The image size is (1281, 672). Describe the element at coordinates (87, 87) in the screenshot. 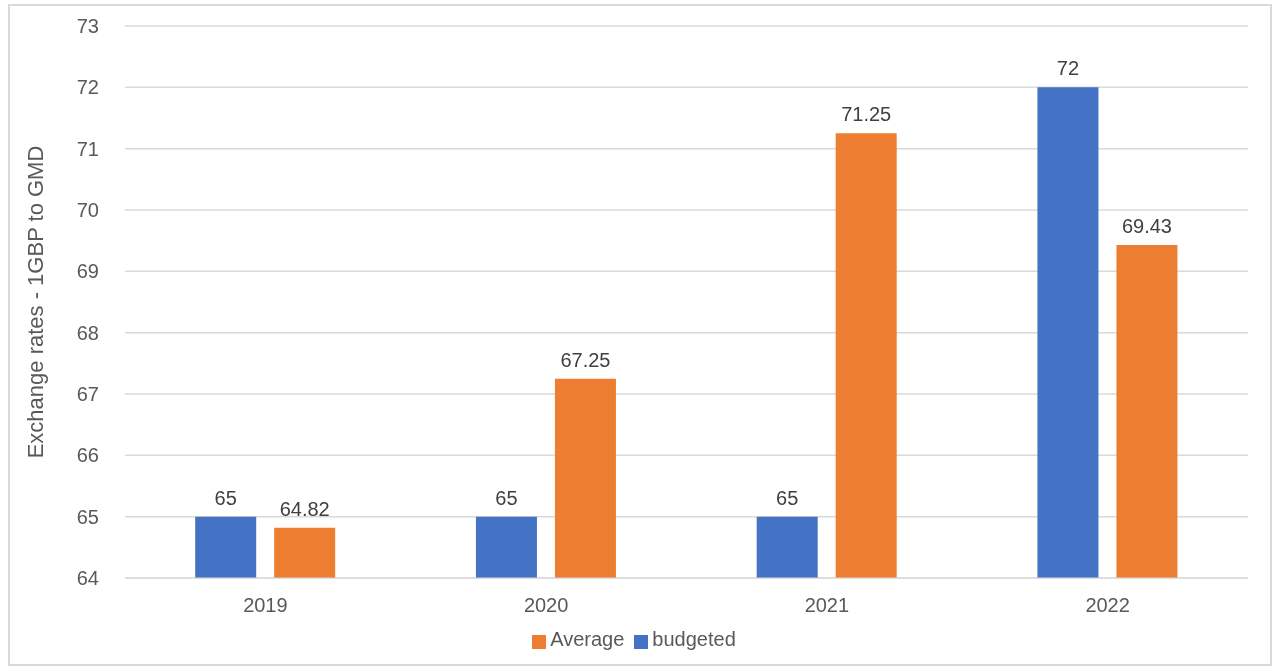

I see `y-tick-label: 72` at that location.